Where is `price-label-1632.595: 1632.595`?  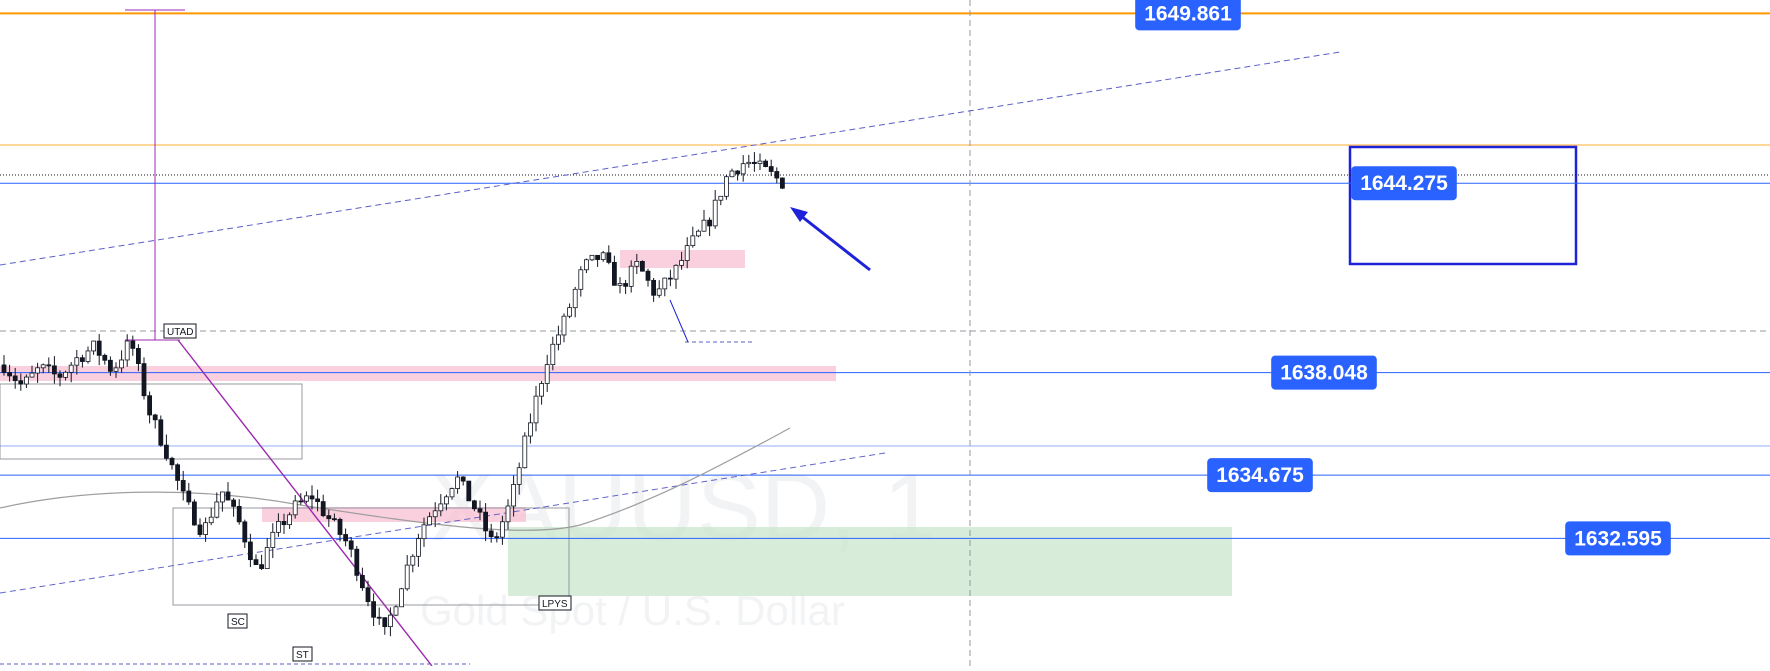 price-label-1632.595: 1632.595 is located at coordinates (1618, 538).